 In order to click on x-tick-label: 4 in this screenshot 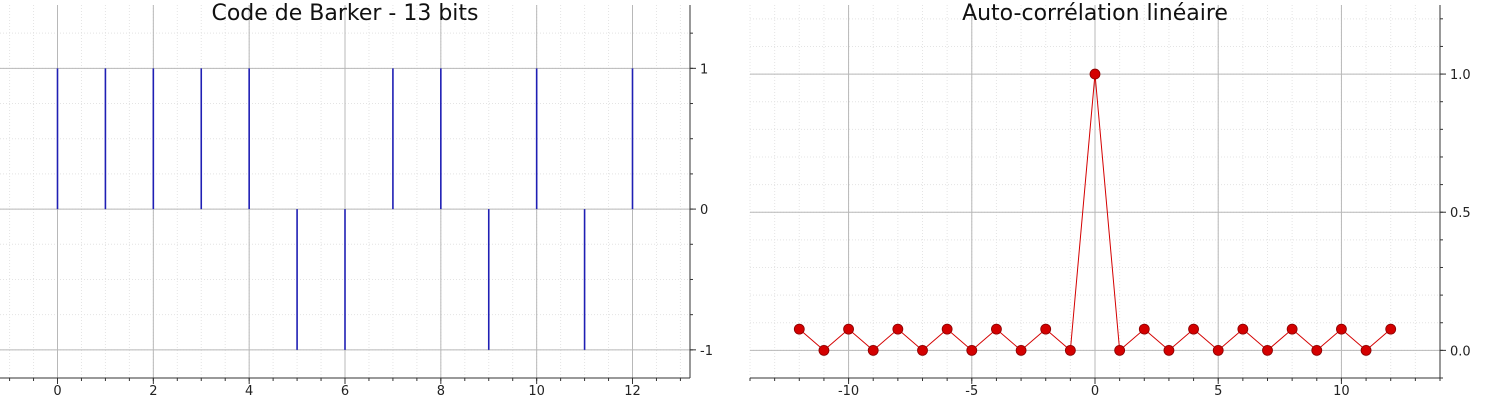, I will do `click(249, 391)`.